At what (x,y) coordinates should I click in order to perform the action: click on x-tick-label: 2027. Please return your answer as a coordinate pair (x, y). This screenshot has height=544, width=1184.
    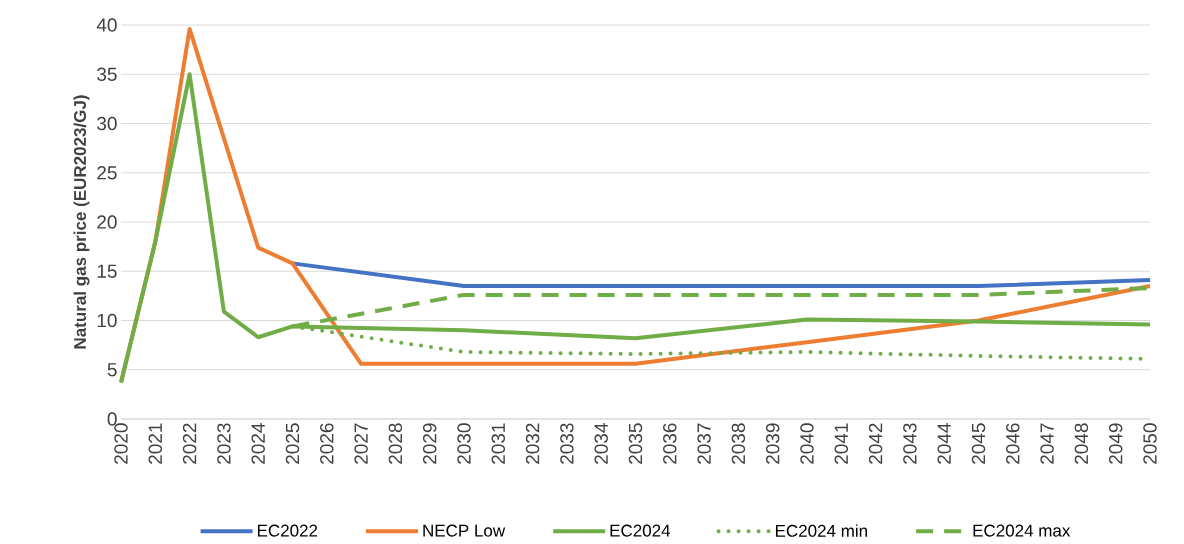
    Looking at the image, I should click on (361, 443).